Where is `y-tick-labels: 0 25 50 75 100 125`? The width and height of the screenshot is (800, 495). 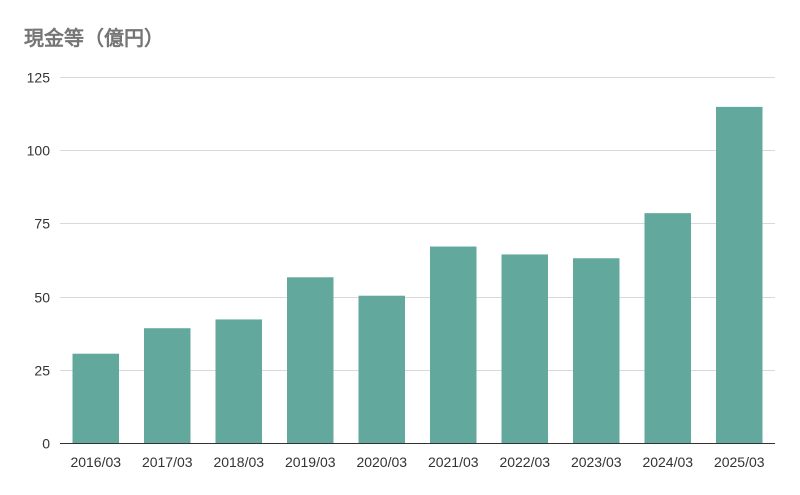
y-tick-labels: 0 25 50 75 100 125 is located at coordinates (39, 261).